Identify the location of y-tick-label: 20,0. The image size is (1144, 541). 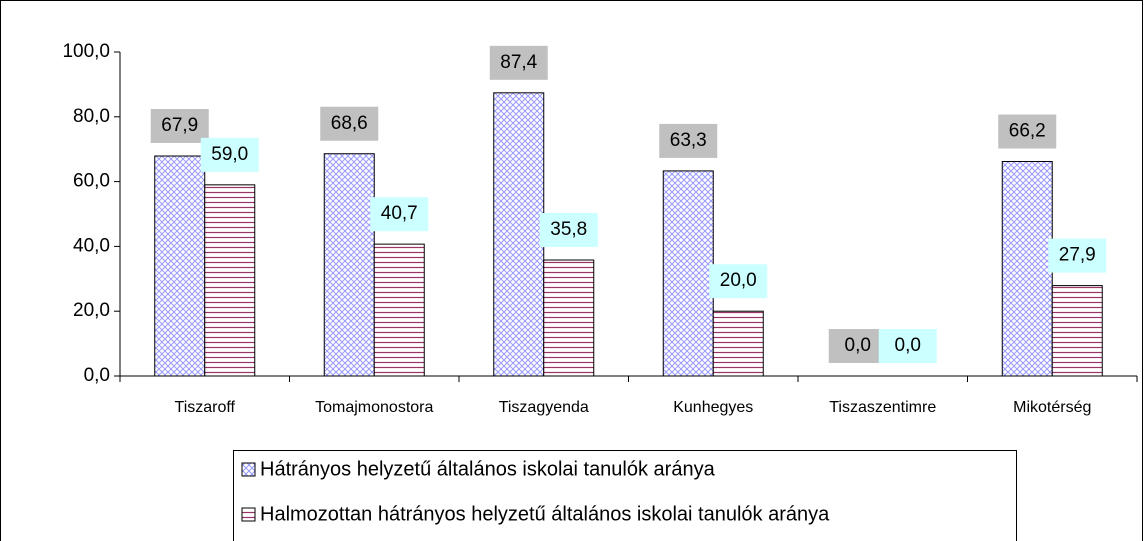
(91, 310).